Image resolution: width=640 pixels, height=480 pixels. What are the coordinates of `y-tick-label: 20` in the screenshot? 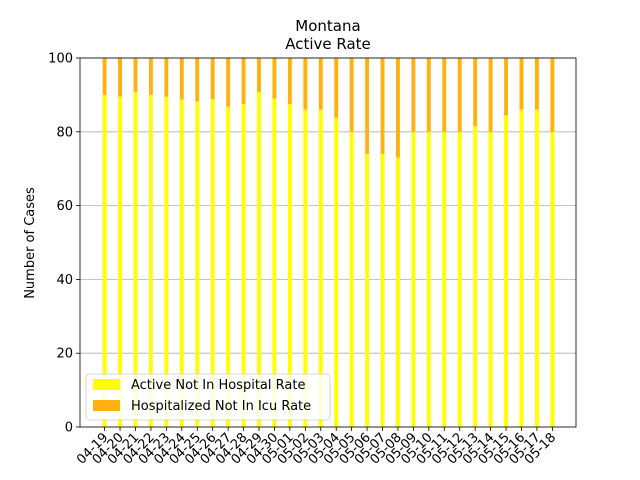 It's located at (64, 354).